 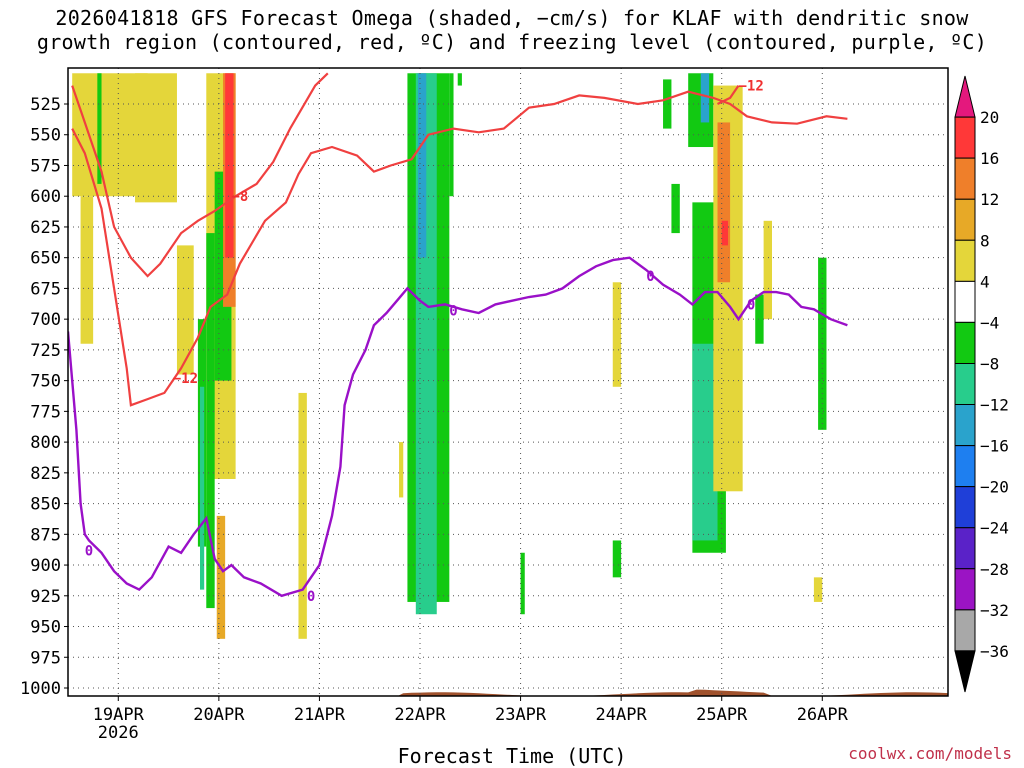 I want to click on y-tick-label: 825, so click(x=45, y=474).